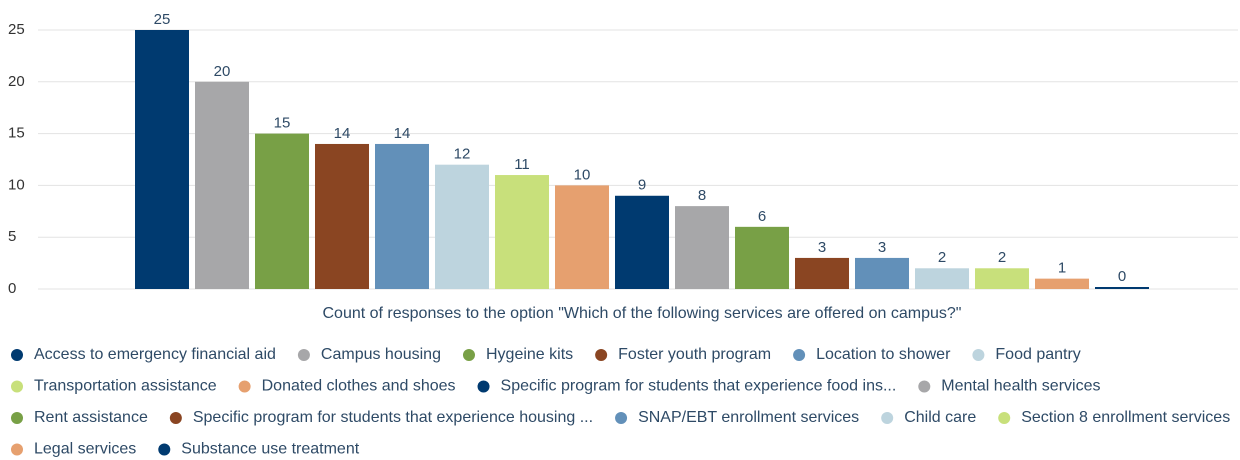  Describe the element at coordinates (1020, 386) in the screenshot. I see `legend-label: Mental health services` at that location.